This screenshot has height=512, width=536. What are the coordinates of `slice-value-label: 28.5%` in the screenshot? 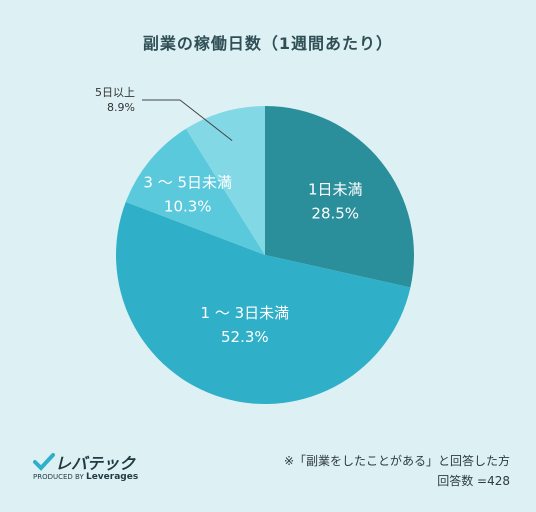 It's located at (335, 214).